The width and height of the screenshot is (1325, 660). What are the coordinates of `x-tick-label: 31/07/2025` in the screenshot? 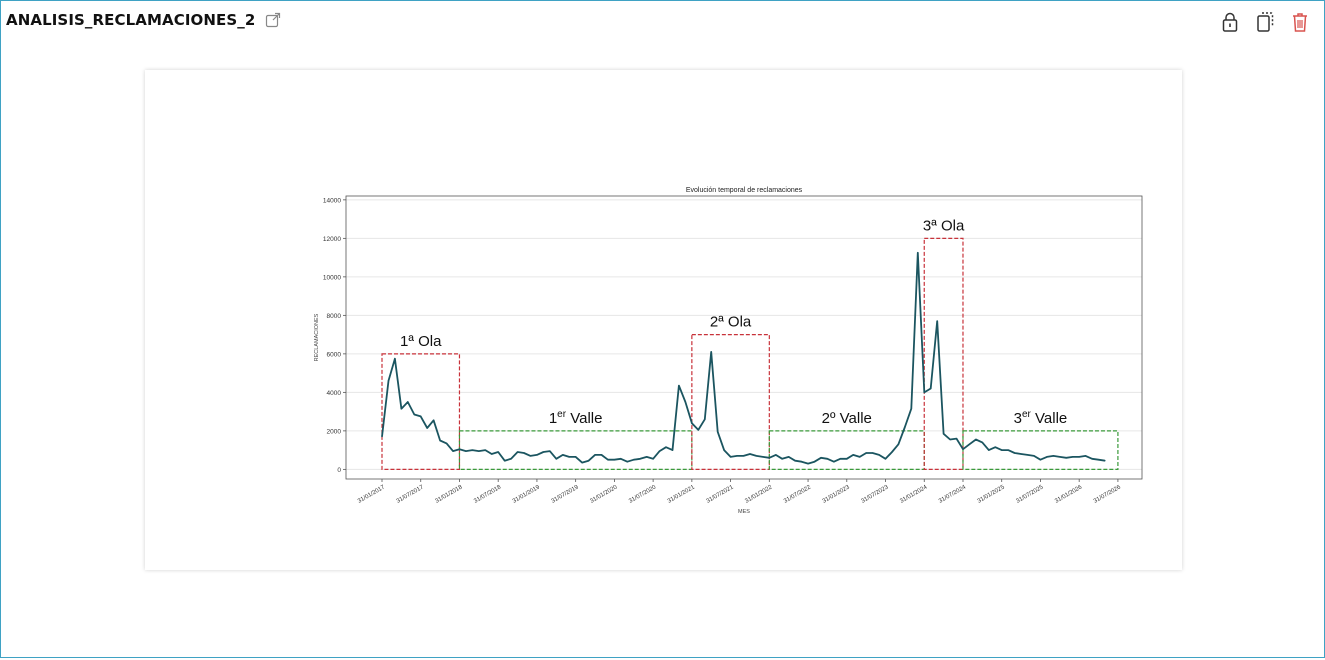 It's located at (1030, 494).